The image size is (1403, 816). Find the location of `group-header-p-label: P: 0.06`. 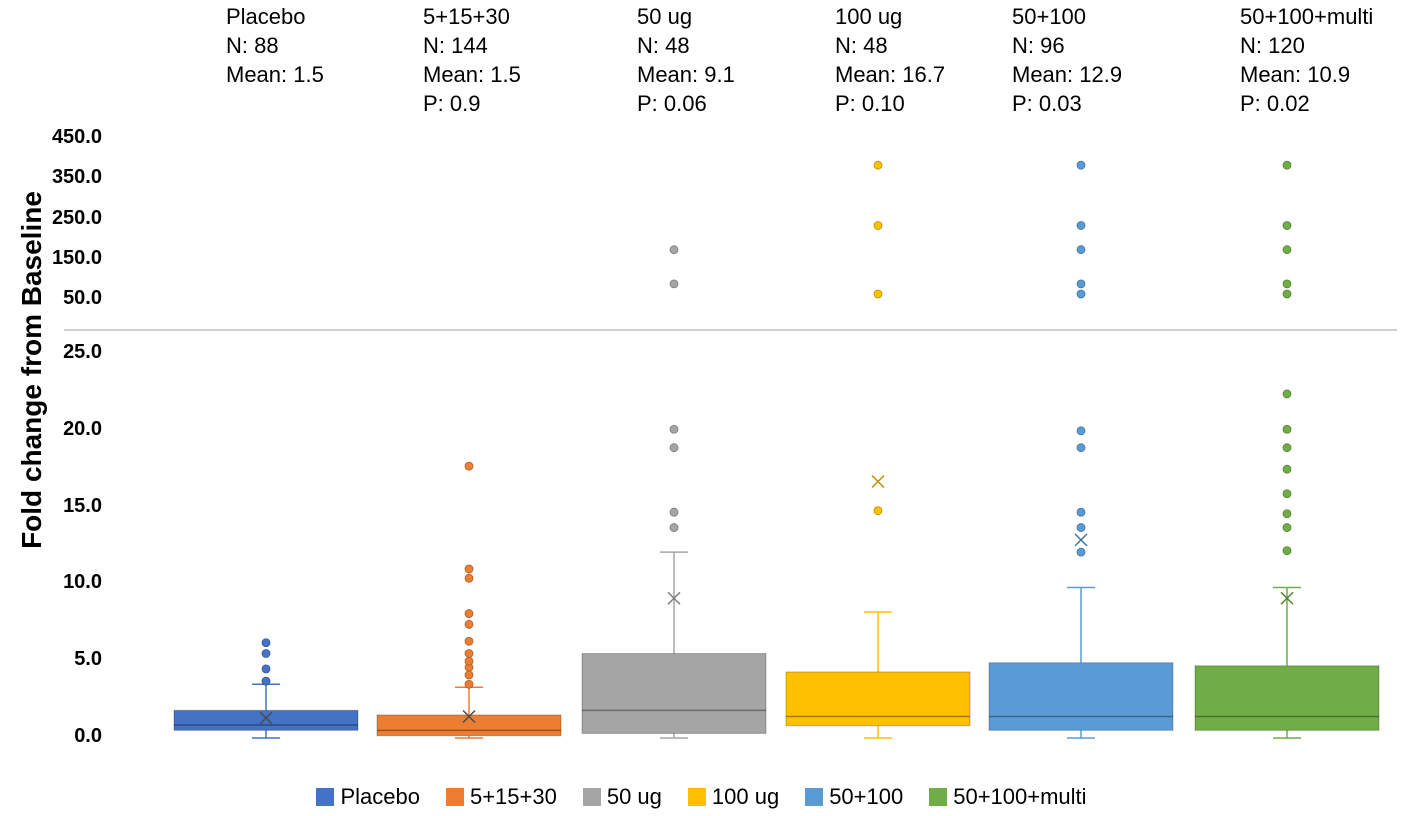

group-header-p-label: P: 0.06 is located at coordinates (672, 103).